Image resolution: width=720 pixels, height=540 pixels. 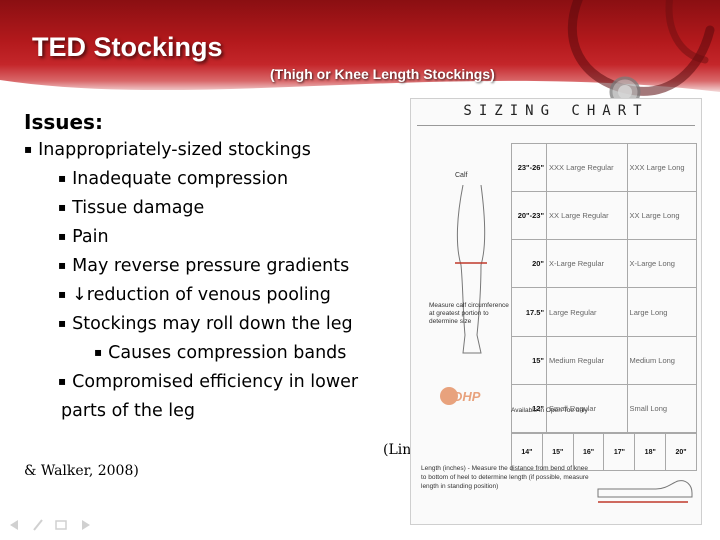 What do you see at coordinates (645, 491) in the screenshot?
I see `foot-diagram-icon` at bounding box center [645, 491].